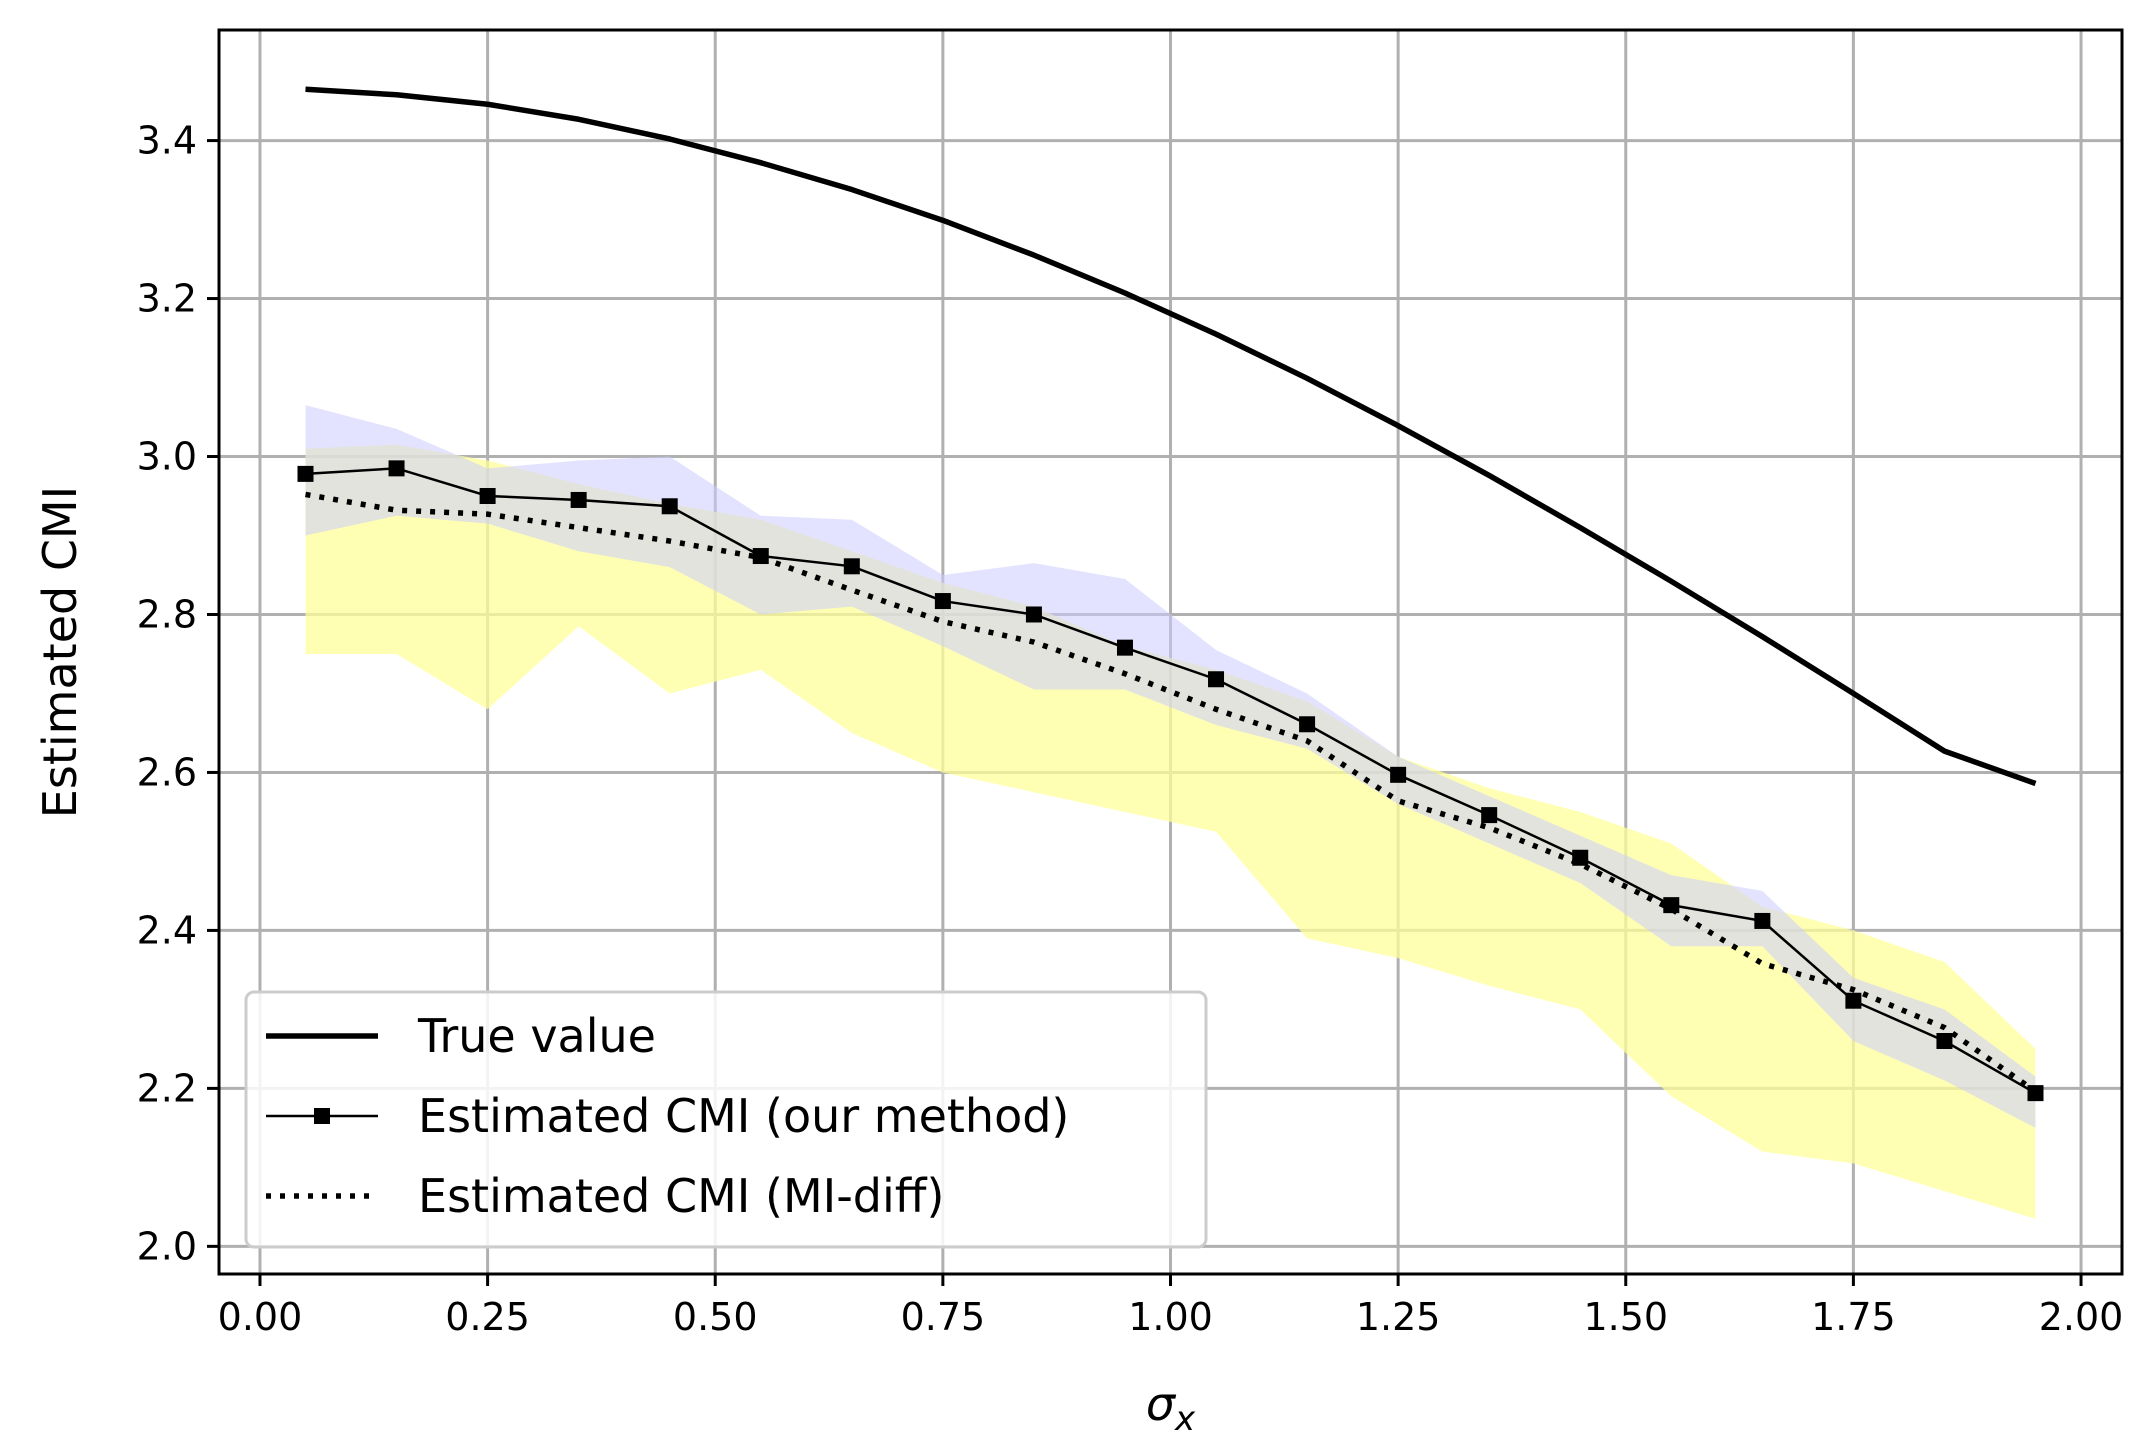  I want to click on x-axis-label: σx, so click(1171, 1408).